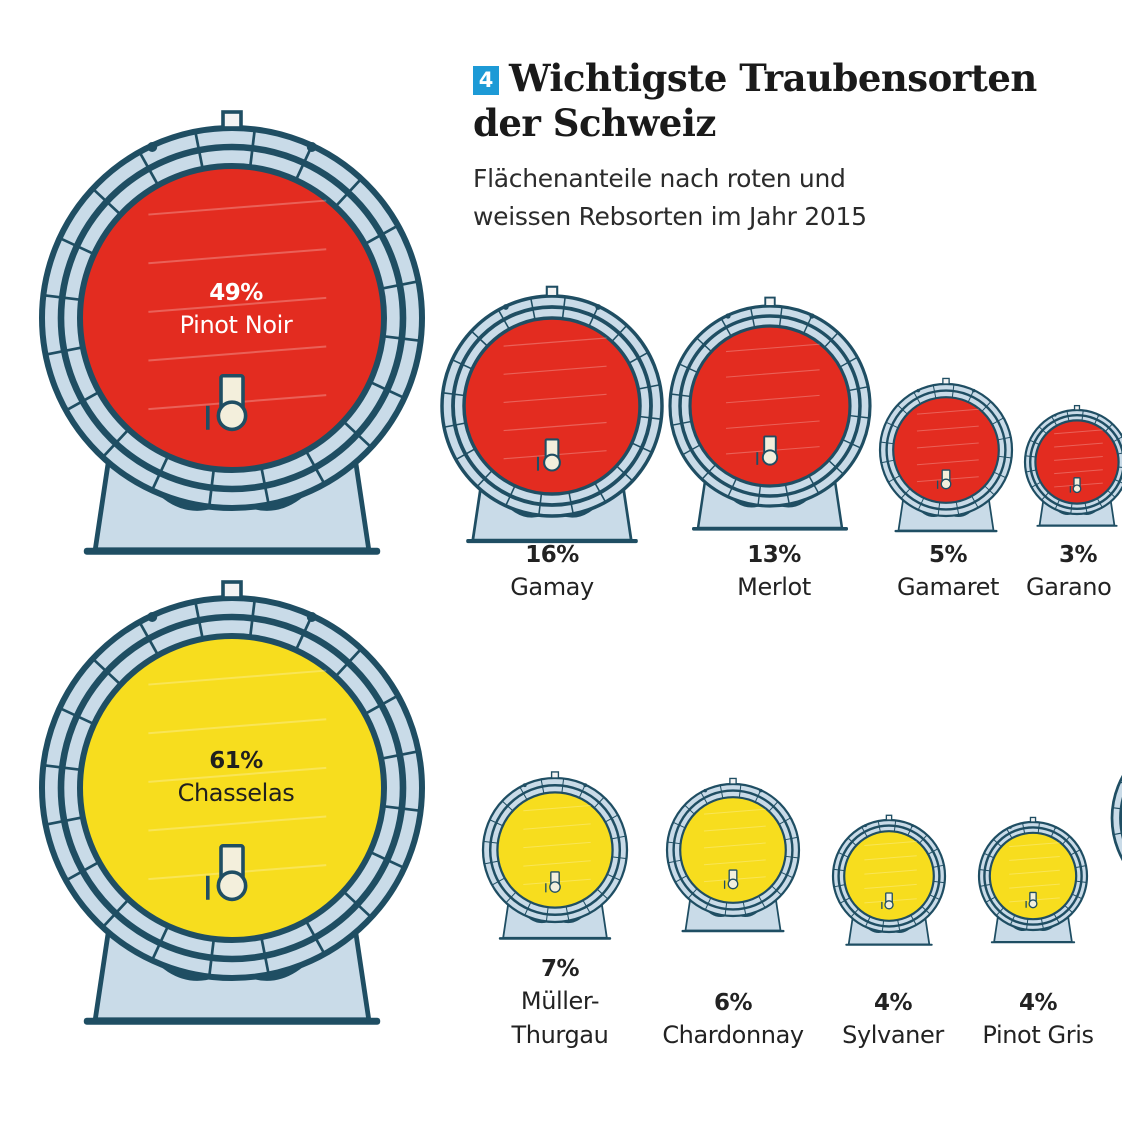 This screenshot has height=1122, width=1122. I want to click on label-chasselas: 61% Chasselas, so click(236, 778).